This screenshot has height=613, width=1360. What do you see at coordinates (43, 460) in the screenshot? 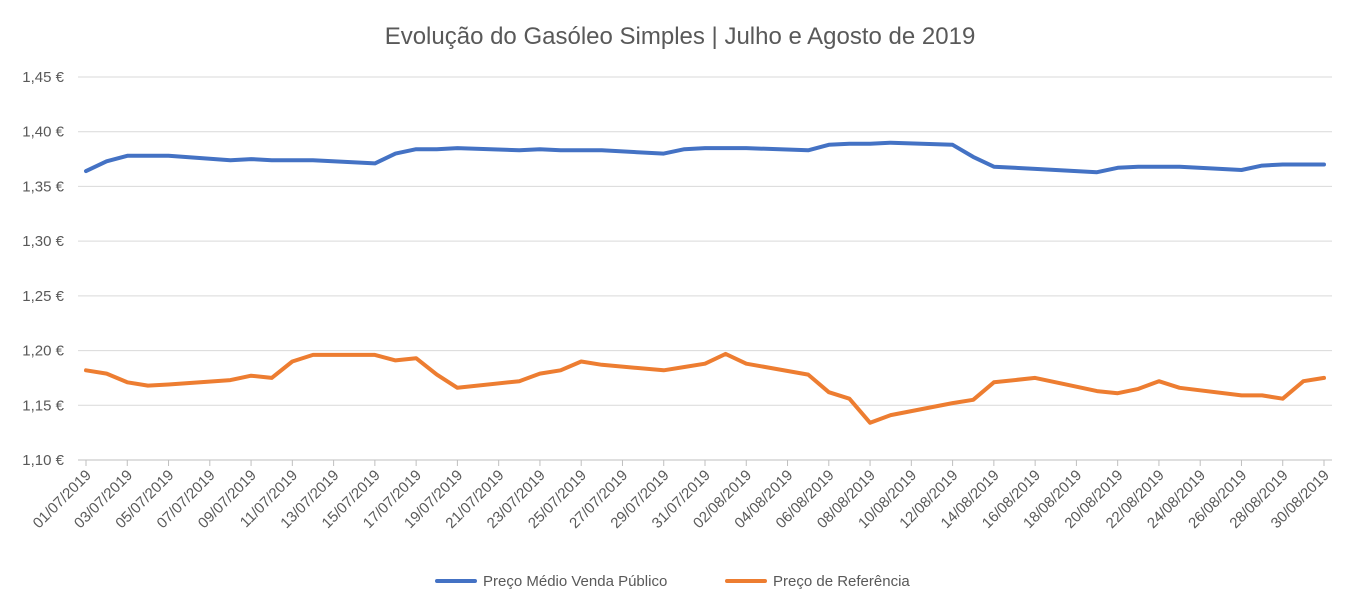
I see `y-tick-label: 1,10 €` at bounding box center [43, 460].